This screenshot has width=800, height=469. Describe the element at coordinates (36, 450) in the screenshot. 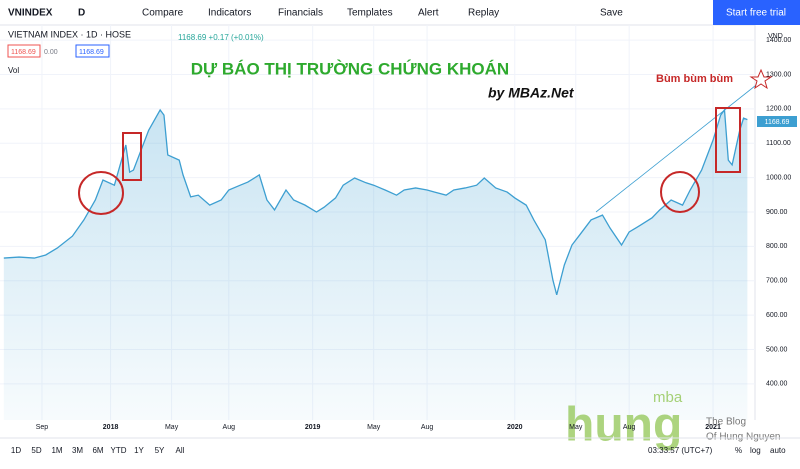

I see `range-button: 5D` at that location.